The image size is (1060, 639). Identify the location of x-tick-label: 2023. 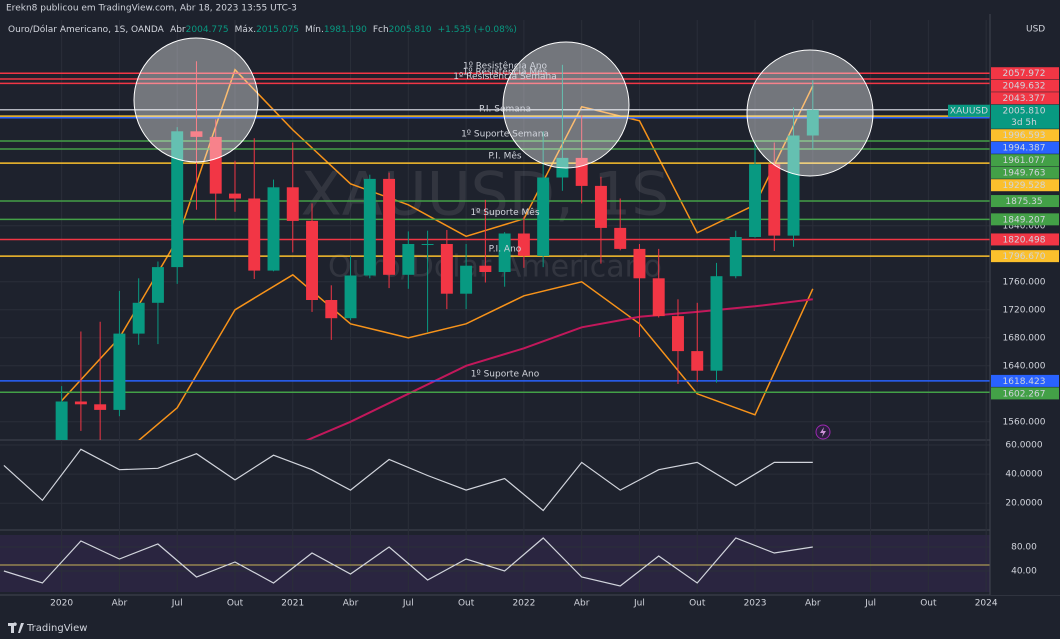
(755, 604).